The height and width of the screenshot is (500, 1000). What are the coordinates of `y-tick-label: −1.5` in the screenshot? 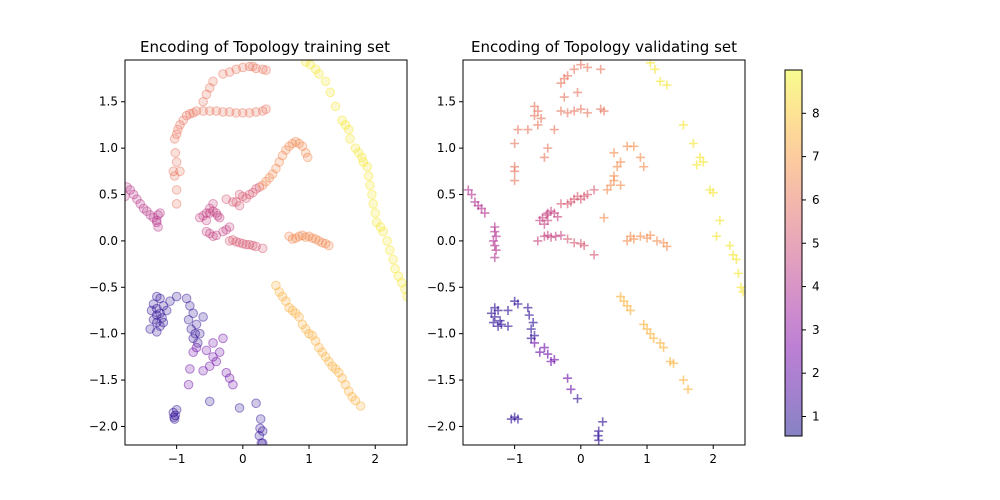 It's located at (441, 380).